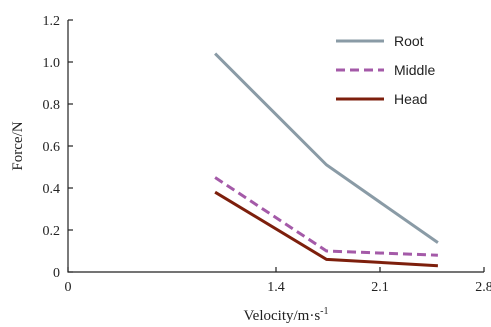 The image size is (491, 327). Describe the element at coordinates (56, 273) in the screenshot. I see `y-tick-label: 0` at that location.